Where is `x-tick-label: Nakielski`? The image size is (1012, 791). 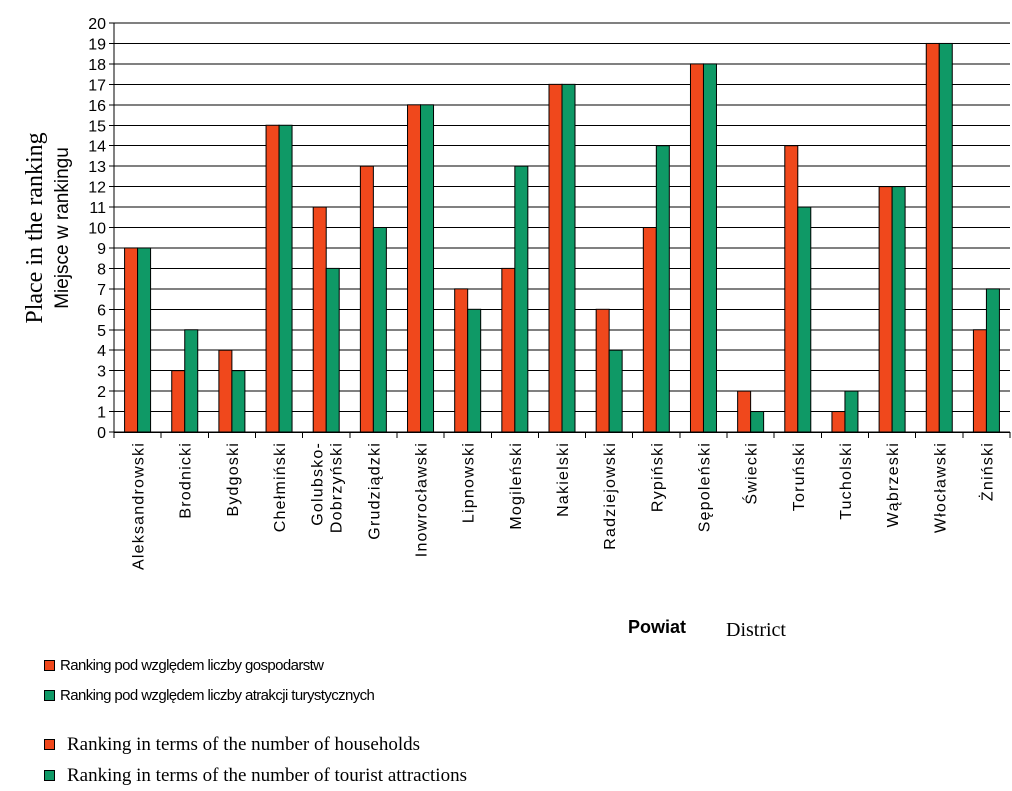 x-tick-label: Nakielski is located at coordinates (563, 479).